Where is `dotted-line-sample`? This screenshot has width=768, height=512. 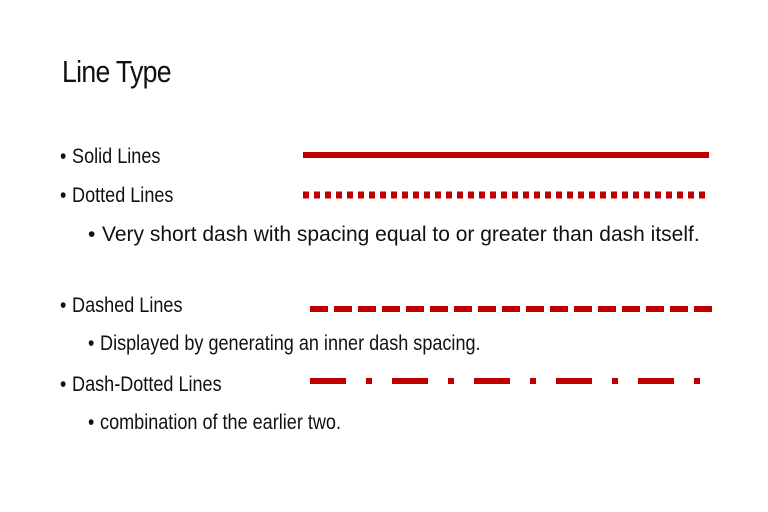
dotted-line-sample is located at coordinates (506, 195).